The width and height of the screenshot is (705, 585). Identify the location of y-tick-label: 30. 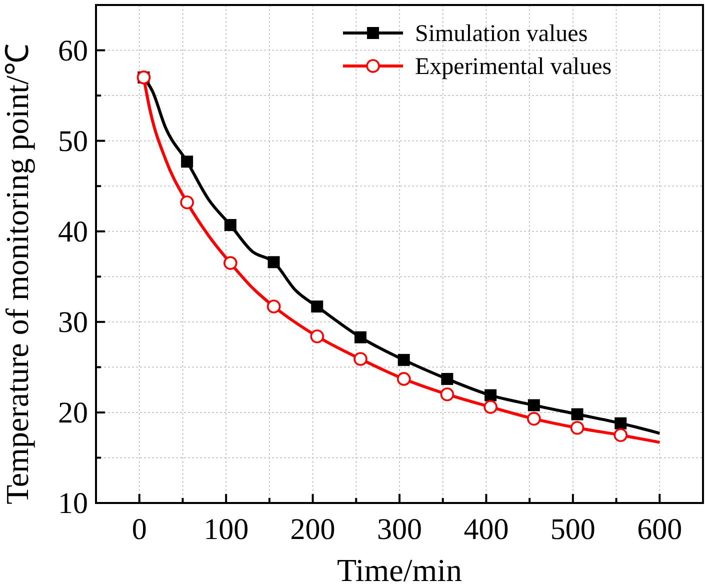
(73, 322).